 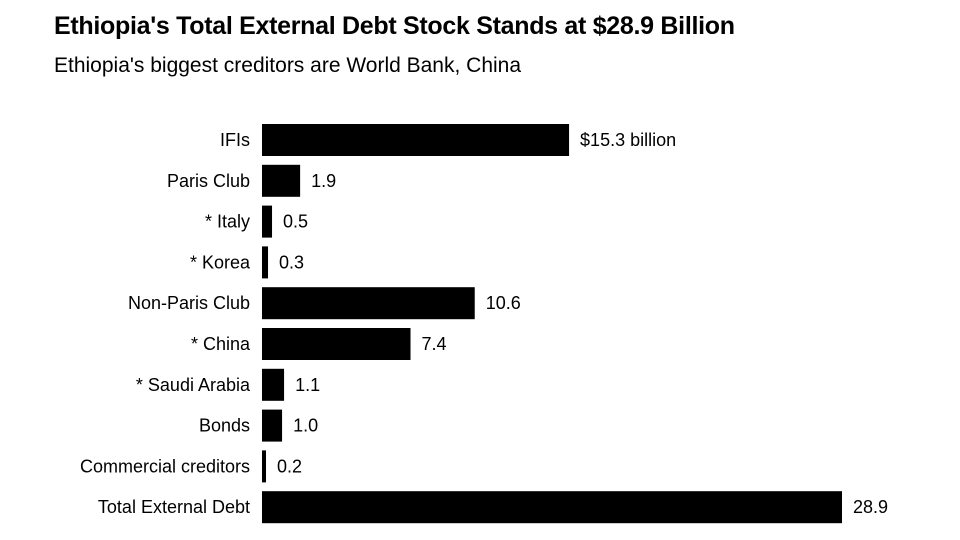 I want to click on category-label: * Italy, so click(x=227, y=222).